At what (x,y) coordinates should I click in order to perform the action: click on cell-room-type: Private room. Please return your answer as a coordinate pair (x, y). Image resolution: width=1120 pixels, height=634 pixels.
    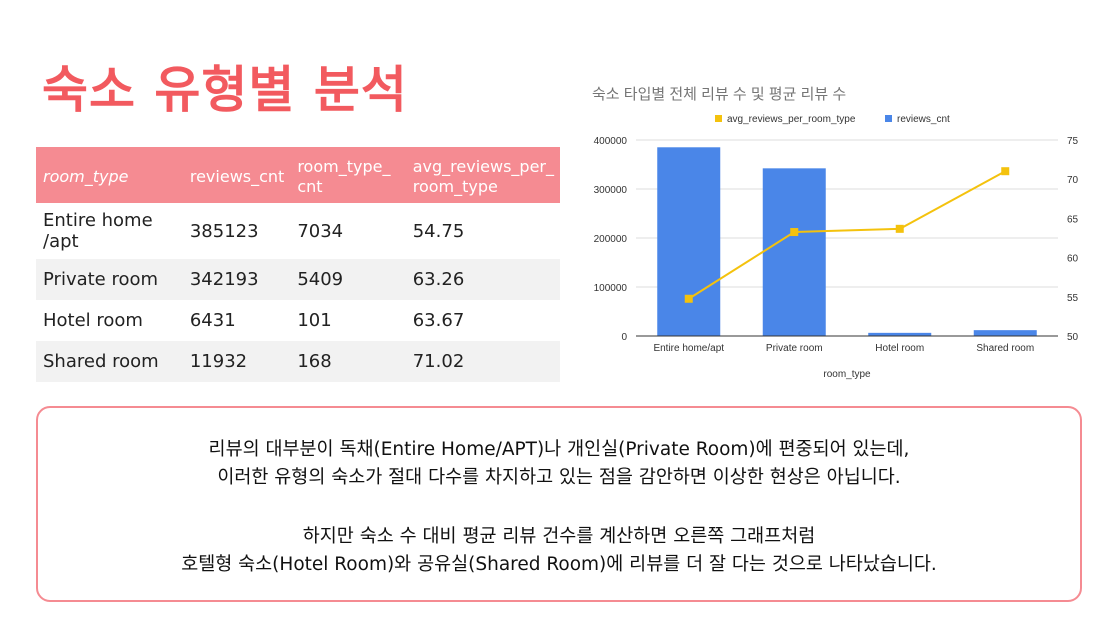
    Looking at the image, I should click on (109, 279).